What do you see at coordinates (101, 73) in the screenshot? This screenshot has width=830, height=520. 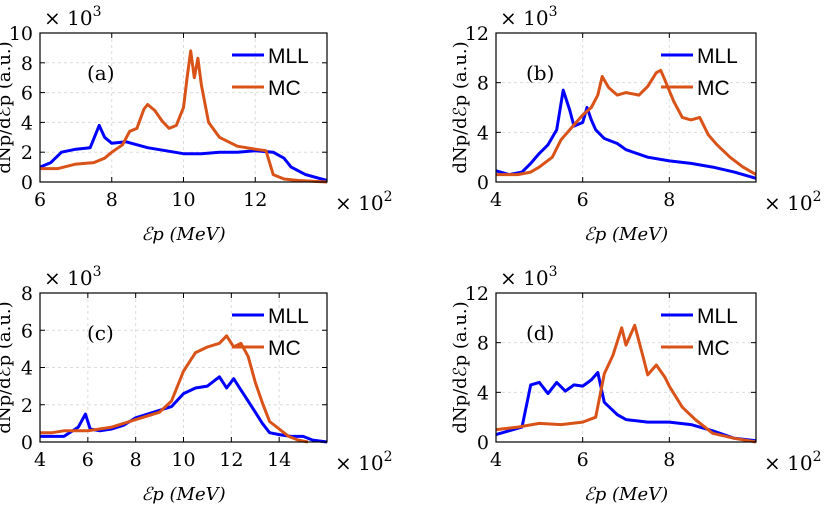 I see `panel-label: (a)` at bounding box center [101, 73].